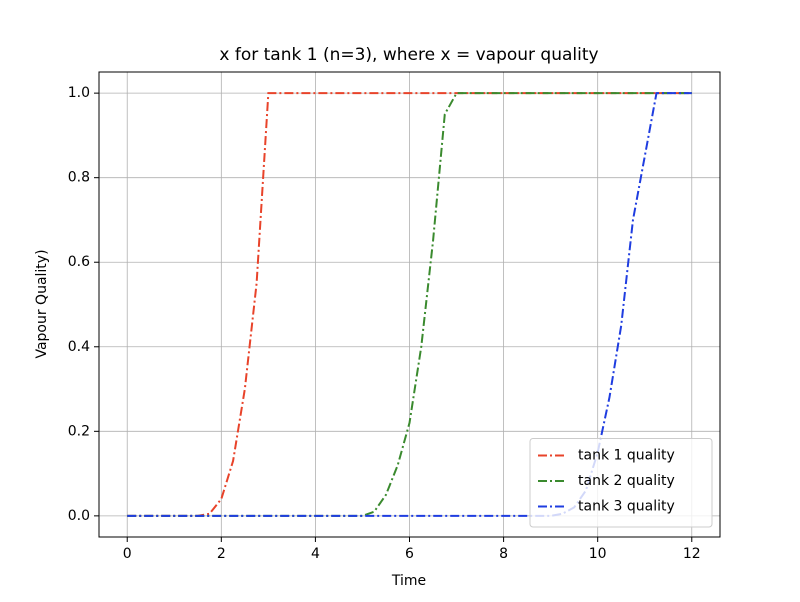 Image resolution: width=800 pixels, height=602 pixels. What do you see at coordinates (127, 554) in the screenshot?
I see `x-tick-label: 0` at bounding box center [127, 554].